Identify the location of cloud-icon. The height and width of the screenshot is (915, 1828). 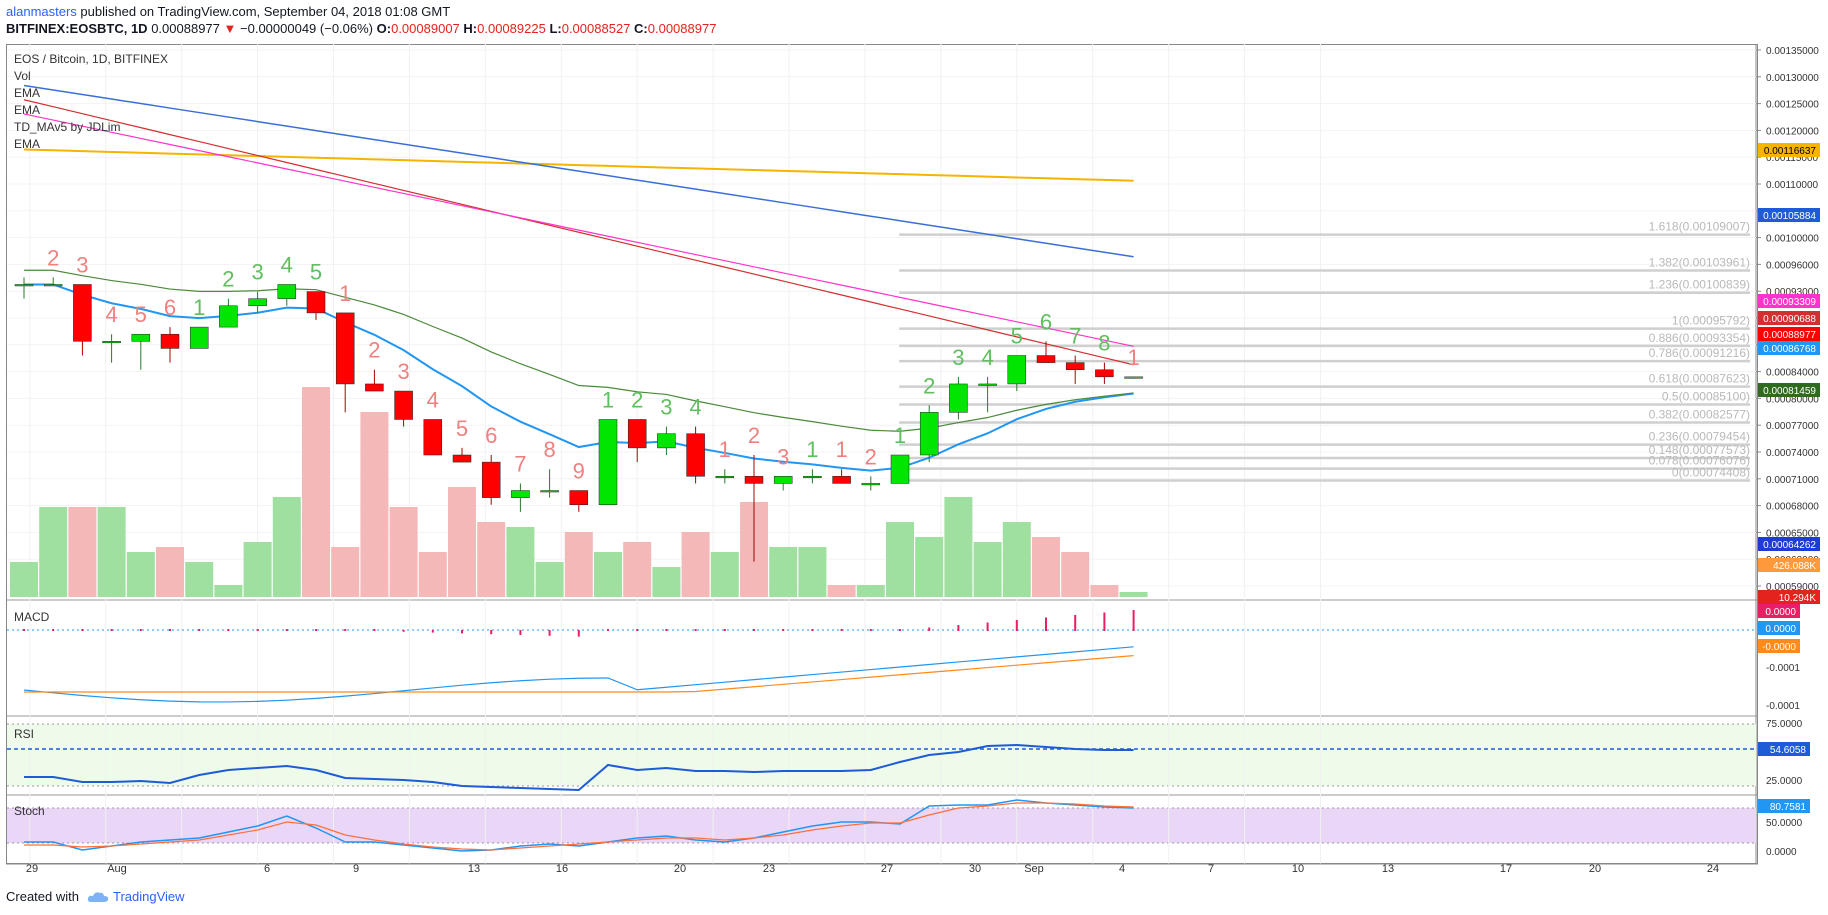
(98, 896).